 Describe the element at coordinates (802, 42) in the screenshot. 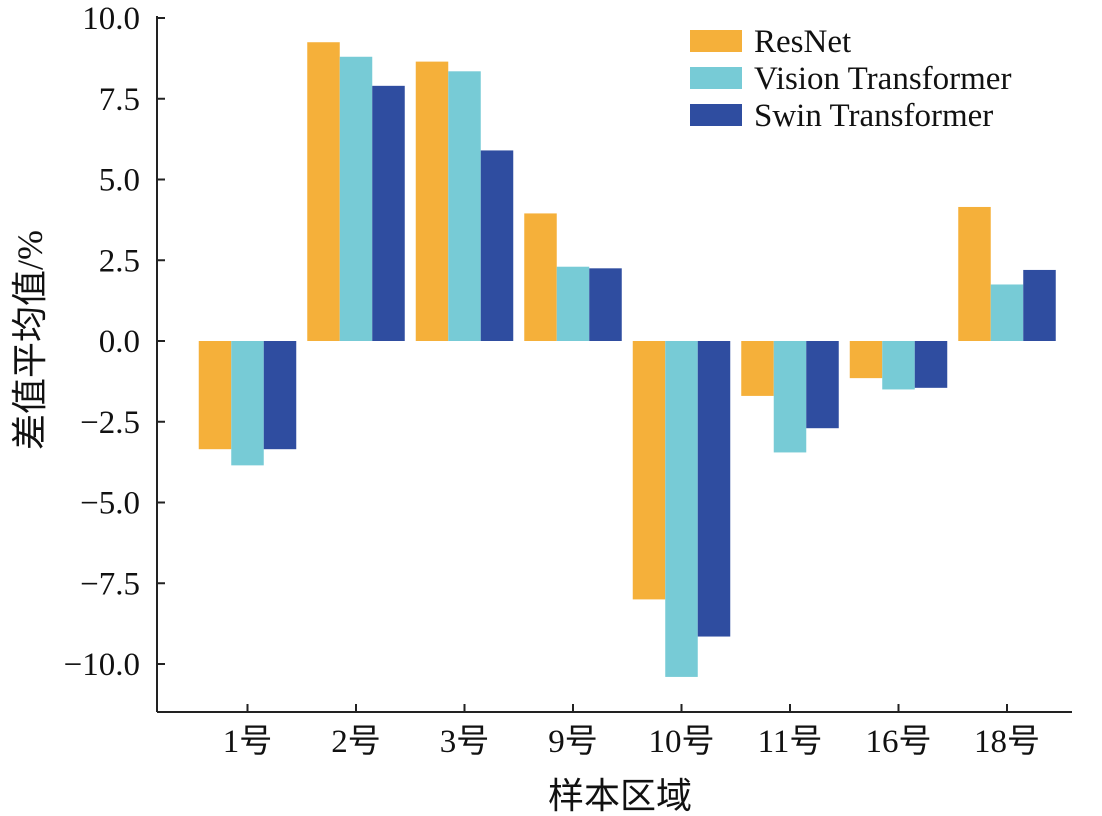

I see `legend-label: ResNet` at that location.